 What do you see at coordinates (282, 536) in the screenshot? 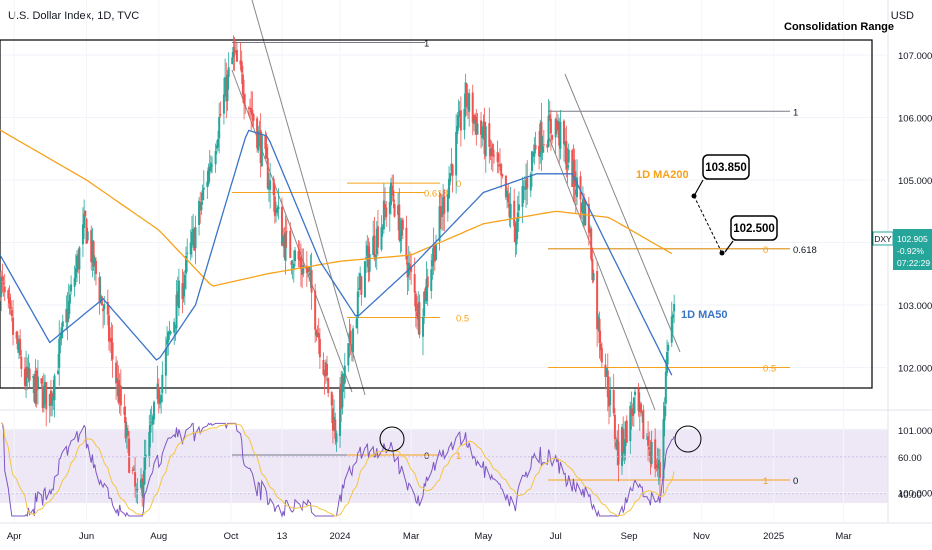
I see `time-tick: 13` at bounding box center [282, 536].